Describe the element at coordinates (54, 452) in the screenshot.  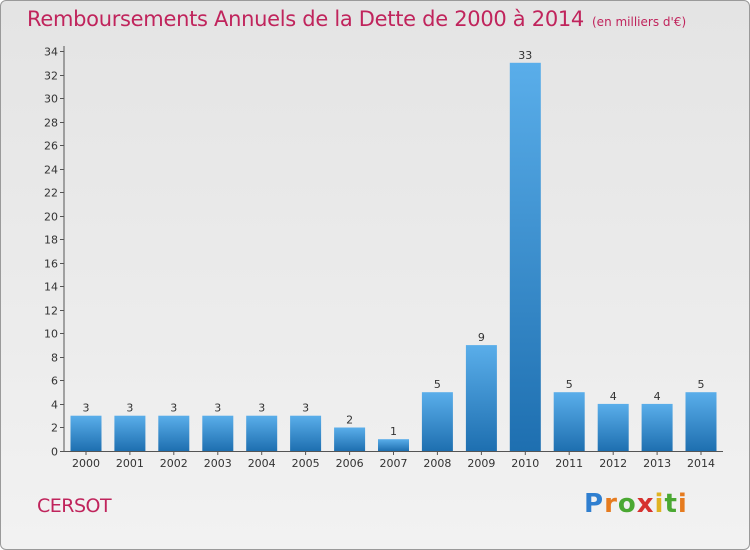
I see `y-tick-label: 0` at that location.